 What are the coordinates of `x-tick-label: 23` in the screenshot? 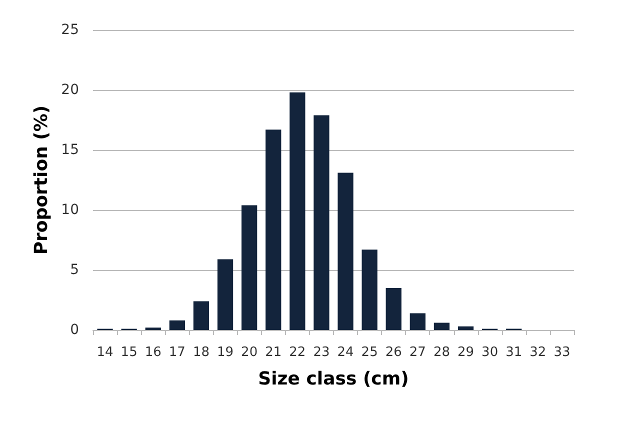 It's located at (321, 352).